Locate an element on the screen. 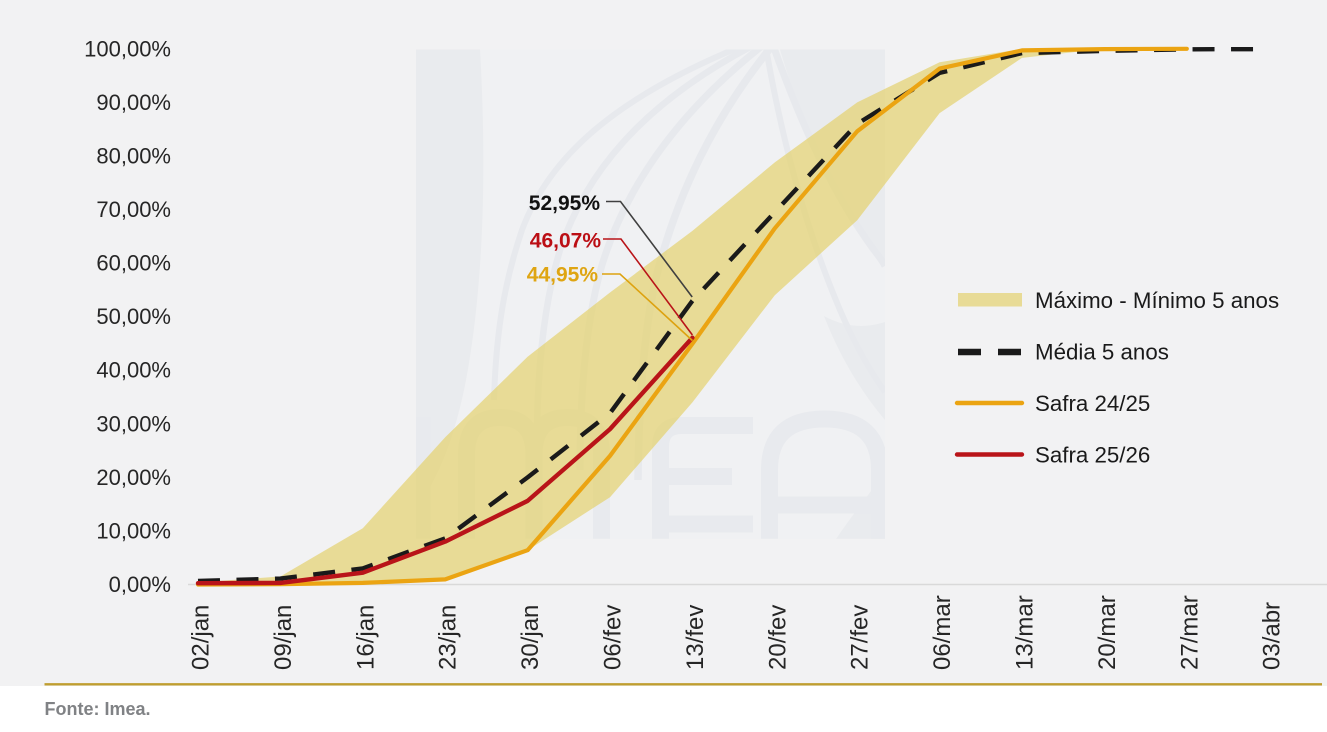 The image size is (1327, 732). svg-text: 13/fev is located at coordinates (695, 637).